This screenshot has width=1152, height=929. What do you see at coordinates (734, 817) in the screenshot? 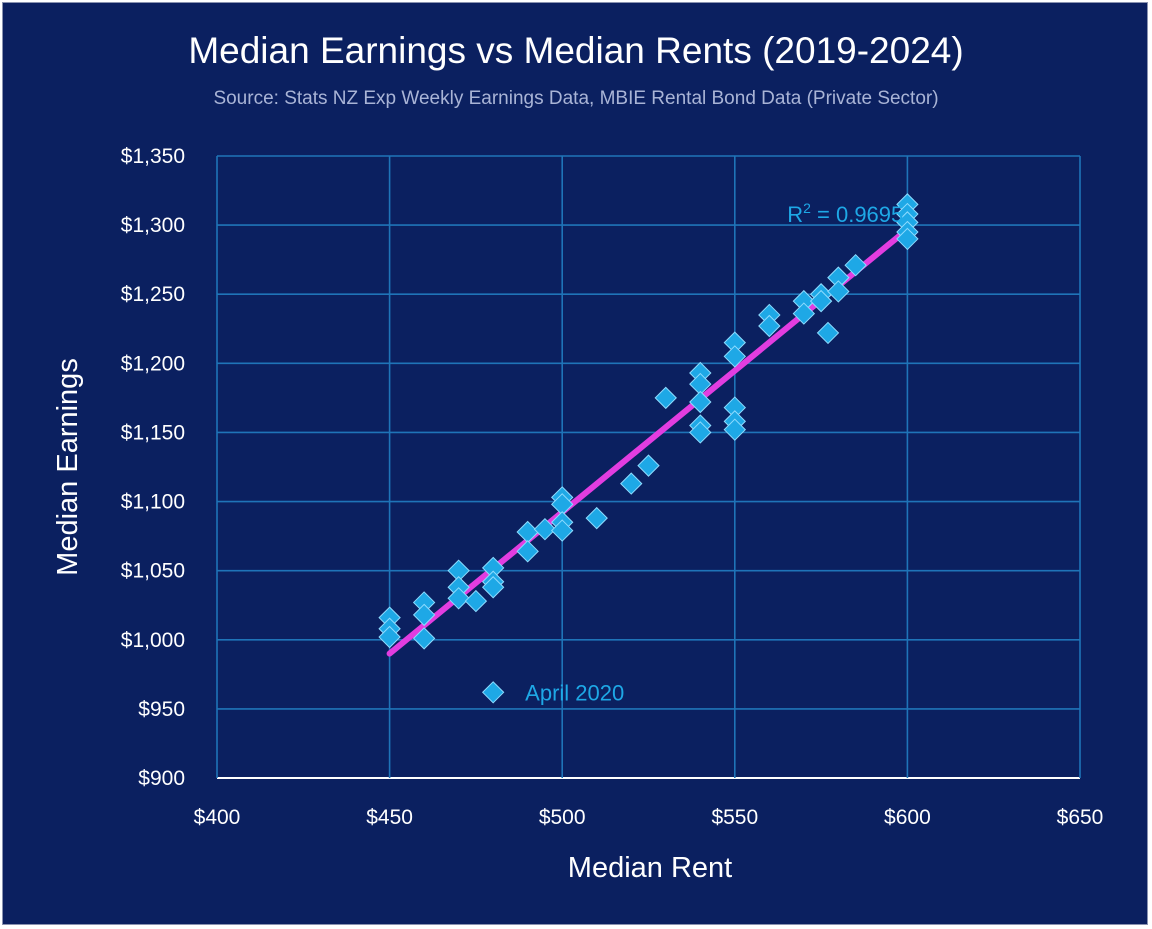
I see `x-tick-label: $550` at bounding box center [734, 817].